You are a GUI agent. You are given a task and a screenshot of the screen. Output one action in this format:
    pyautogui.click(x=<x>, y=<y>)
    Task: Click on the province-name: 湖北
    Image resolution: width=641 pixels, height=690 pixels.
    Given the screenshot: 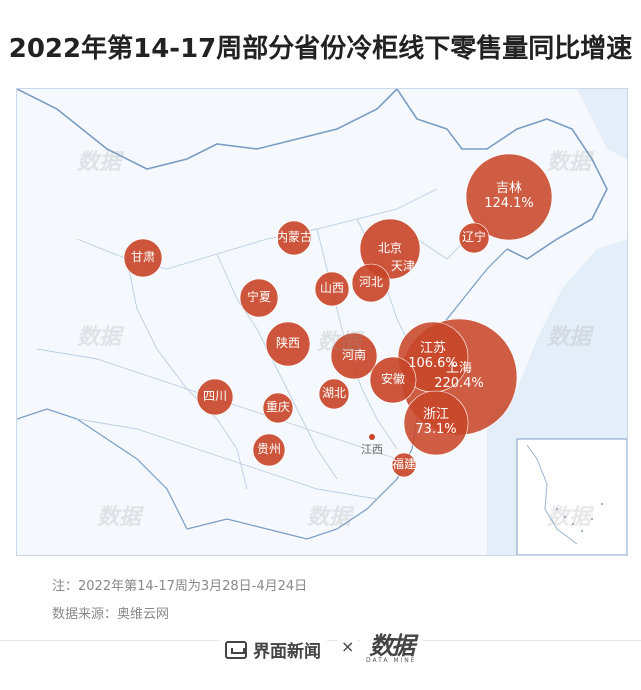 What is the action you would take?
    pyautogui.click(x=334, y=393)
    